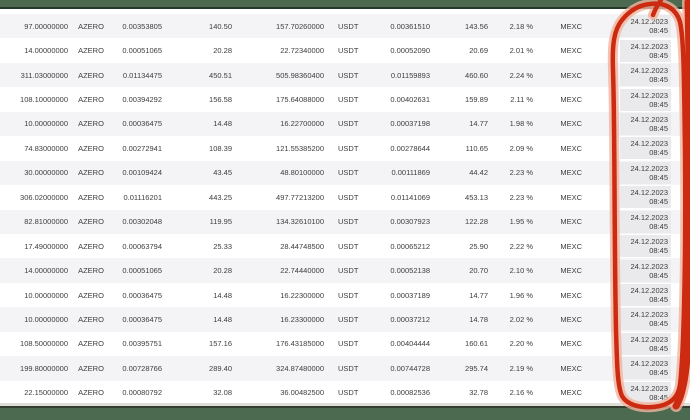  Describe the element at coordinates (142, 26) in the screenshot. I see `cell-price: 0.00353805` at that location.